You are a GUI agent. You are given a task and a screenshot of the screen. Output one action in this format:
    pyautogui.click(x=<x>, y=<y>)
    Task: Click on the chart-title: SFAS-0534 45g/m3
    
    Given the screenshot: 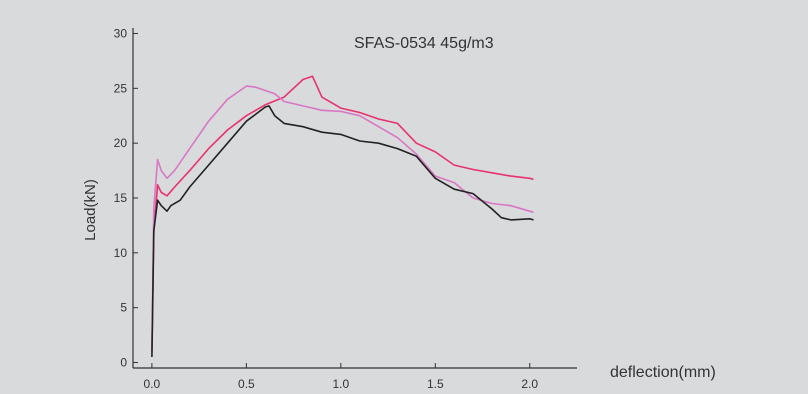 What is the action you would take?
    pyautogui.click(x=424, y=43)
    